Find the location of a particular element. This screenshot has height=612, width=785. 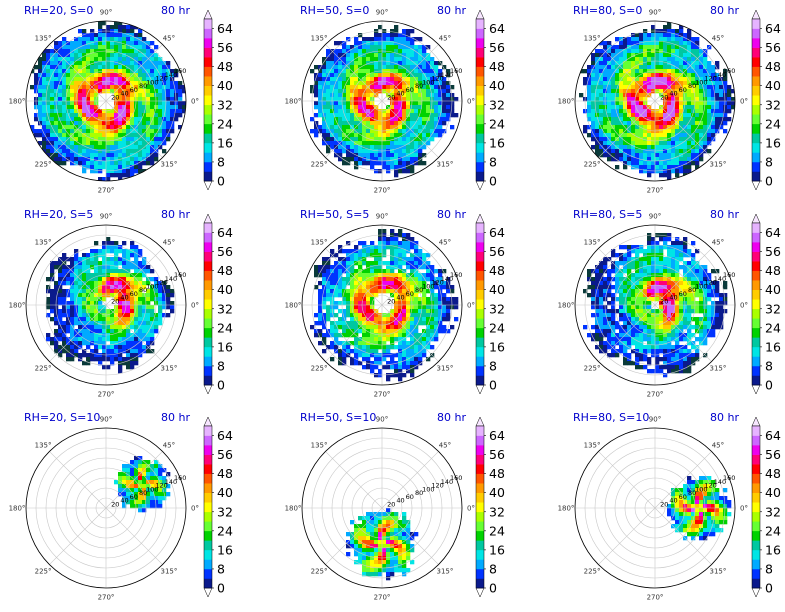

radial-tick-label: 100 is located at coordinates (152, 489).